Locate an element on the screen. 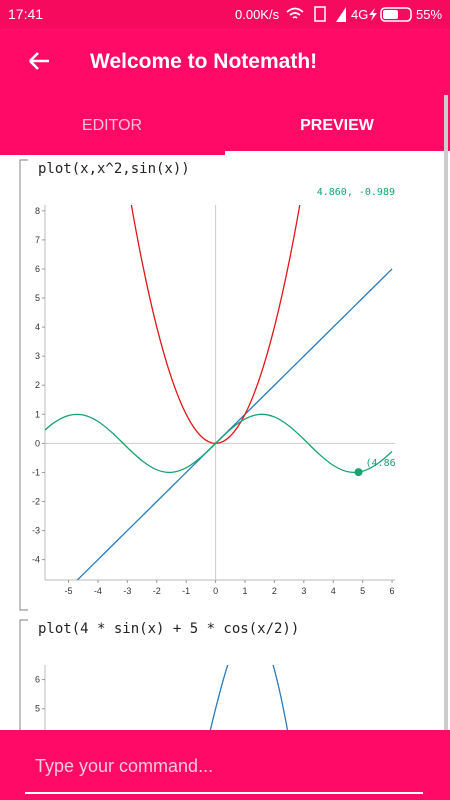  x-tick-label: 5 is located at coordinates (362, 591).